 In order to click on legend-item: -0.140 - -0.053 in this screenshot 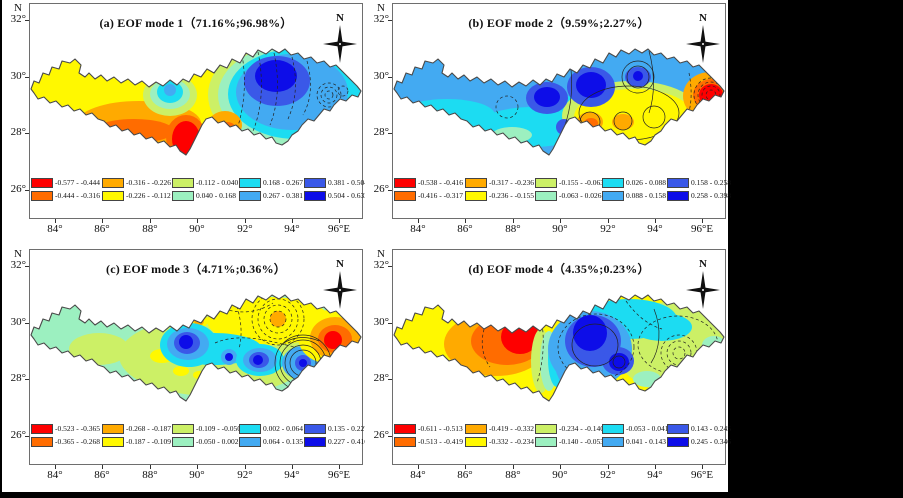, I will do `click(569, 441)`.